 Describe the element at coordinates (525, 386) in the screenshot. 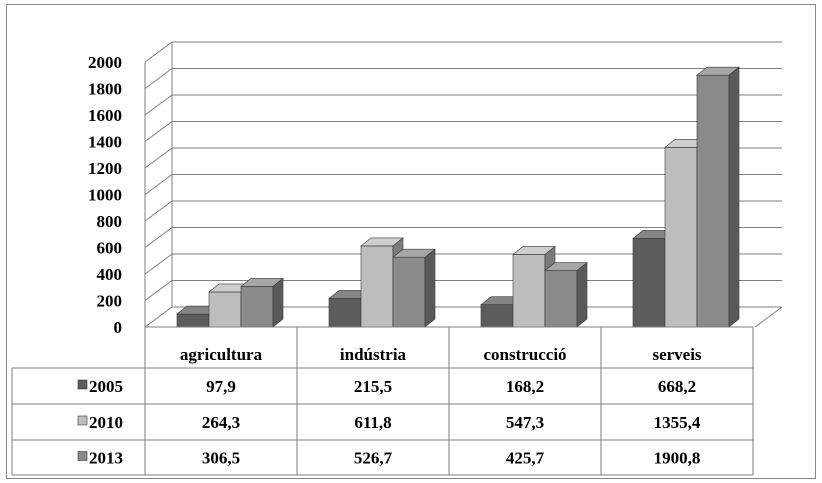

I see `data-label: 168,2` at that location.